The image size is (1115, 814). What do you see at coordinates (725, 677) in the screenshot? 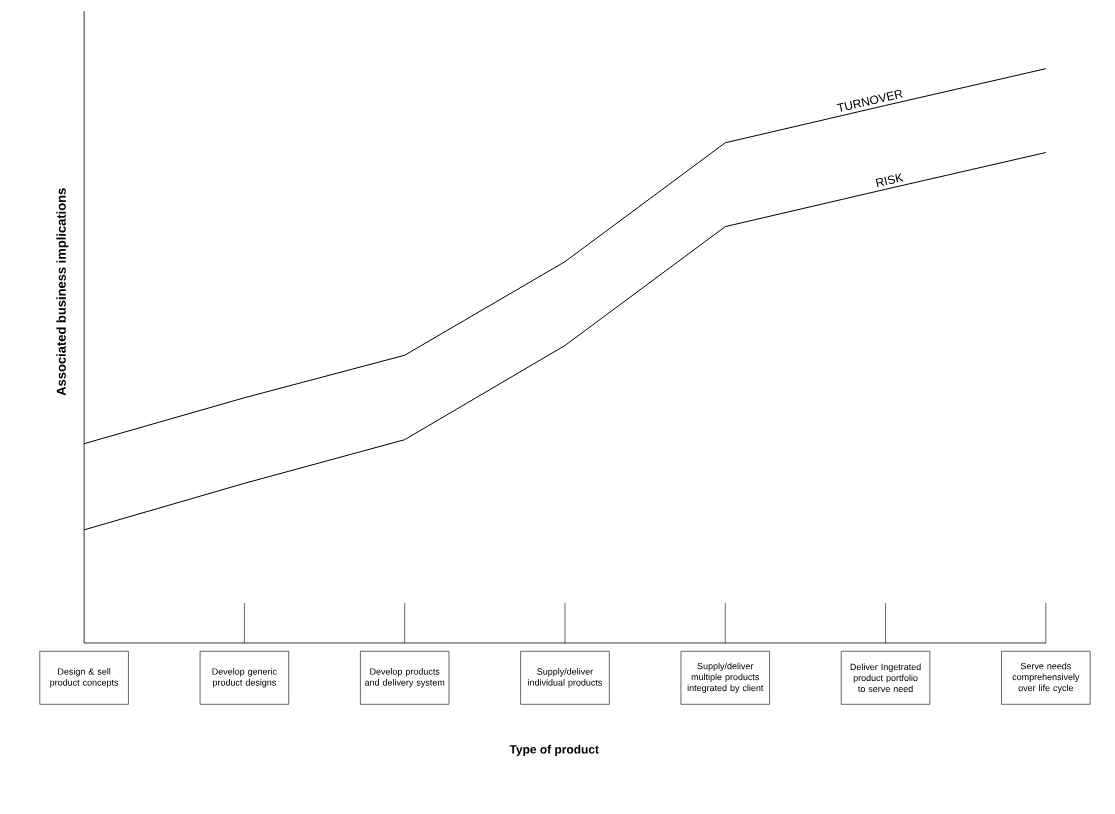
I see `x-tick-label: Supply/deliver multiple products integrated by client` at bounding box center [725, 677].